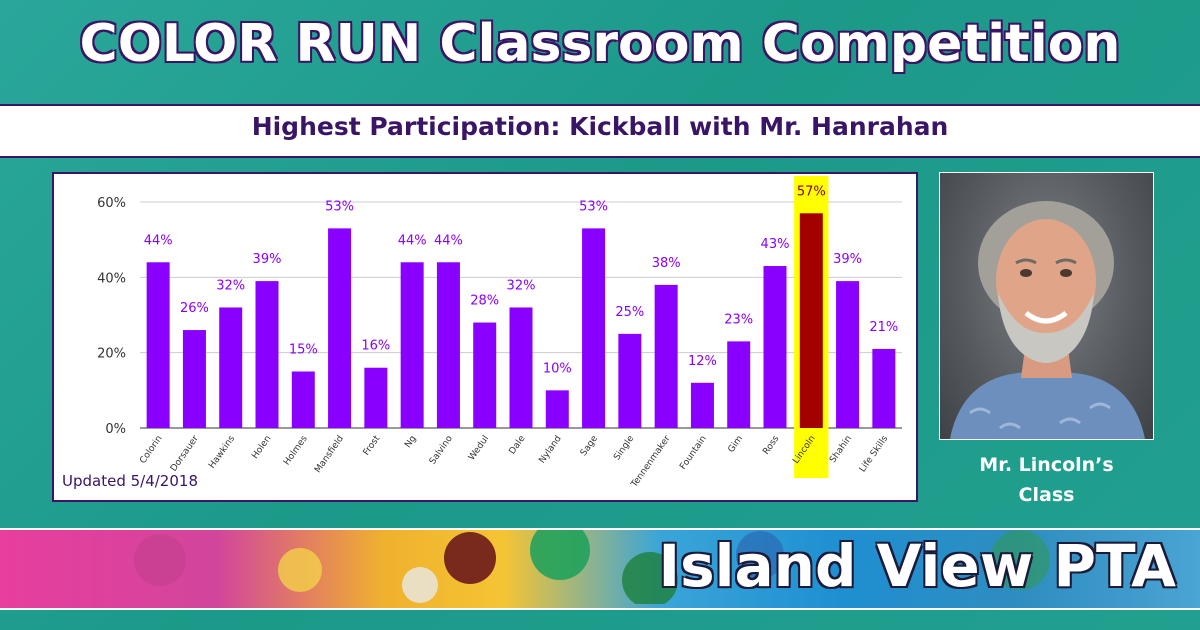 The width and height of the screenshot is (1200, 630). I want to click on data-label: 21%, so click(883, 327).